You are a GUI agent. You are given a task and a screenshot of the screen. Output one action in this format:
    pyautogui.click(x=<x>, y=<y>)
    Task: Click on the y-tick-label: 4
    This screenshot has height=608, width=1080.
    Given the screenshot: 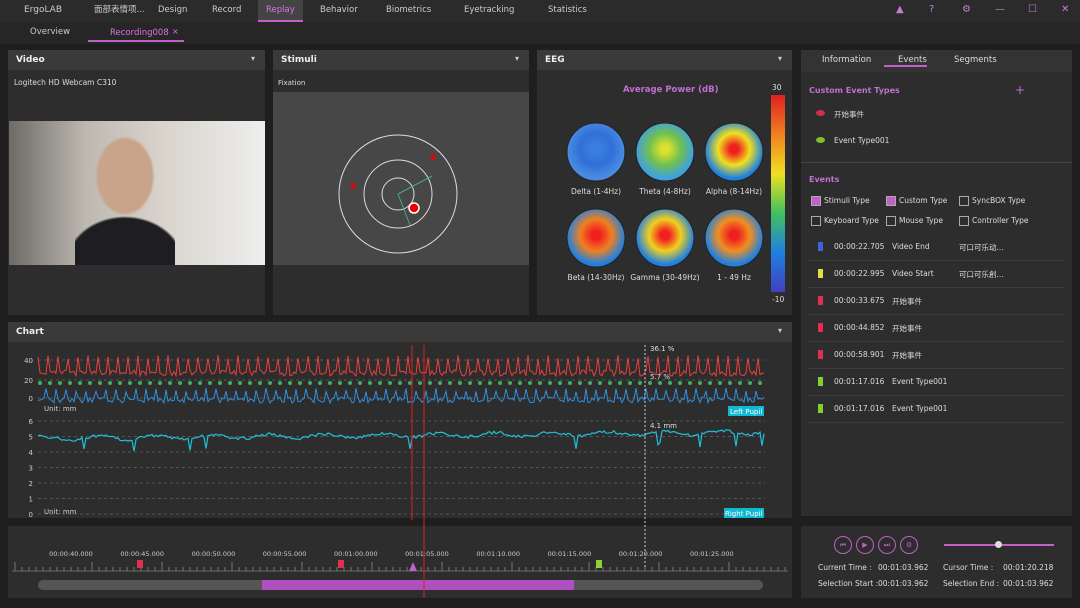 What is the action you would take?
    pyautogui.click(x=31, y=453)
    